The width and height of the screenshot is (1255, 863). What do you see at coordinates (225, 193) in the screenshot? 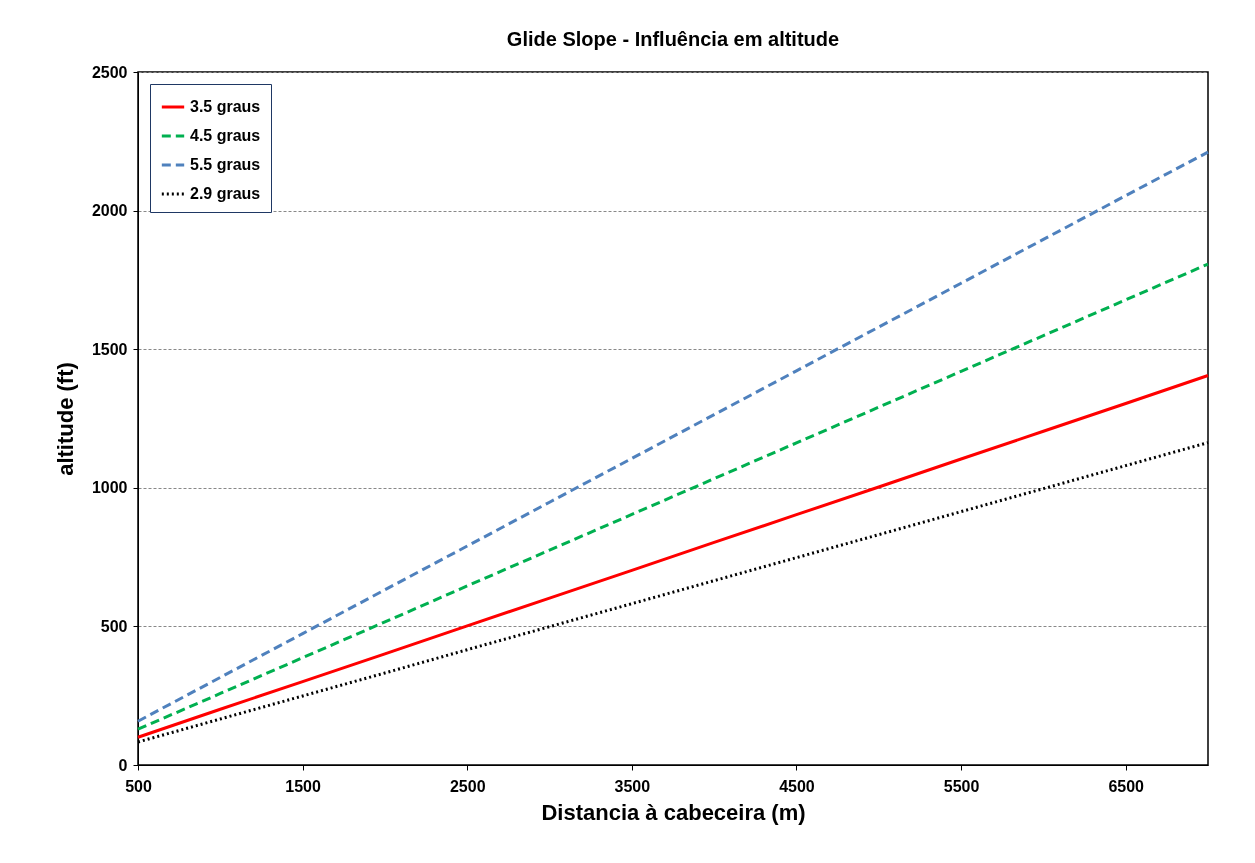
I see `legend-label: 2.9 graus` at bounding box center [225, 193].